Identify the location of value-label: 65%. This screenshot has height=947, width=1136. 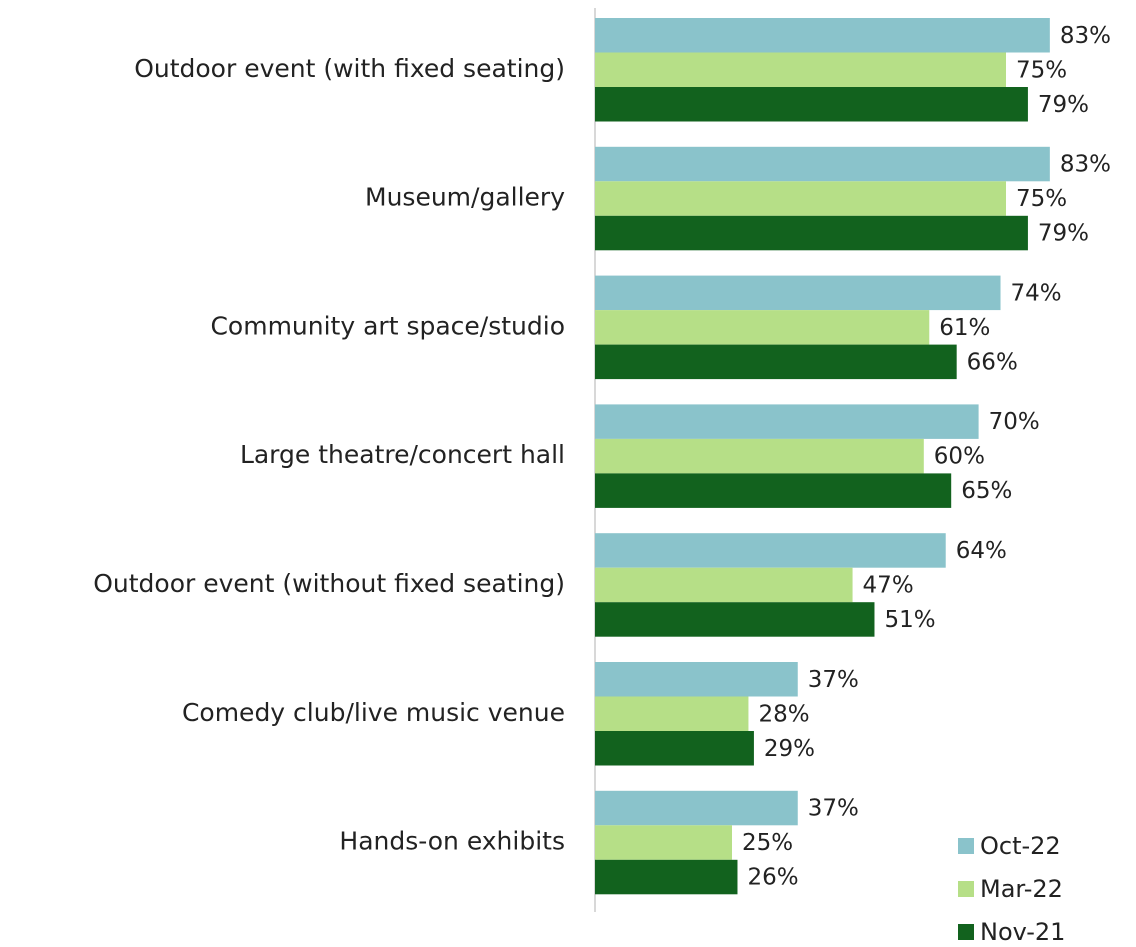
(986, 491).